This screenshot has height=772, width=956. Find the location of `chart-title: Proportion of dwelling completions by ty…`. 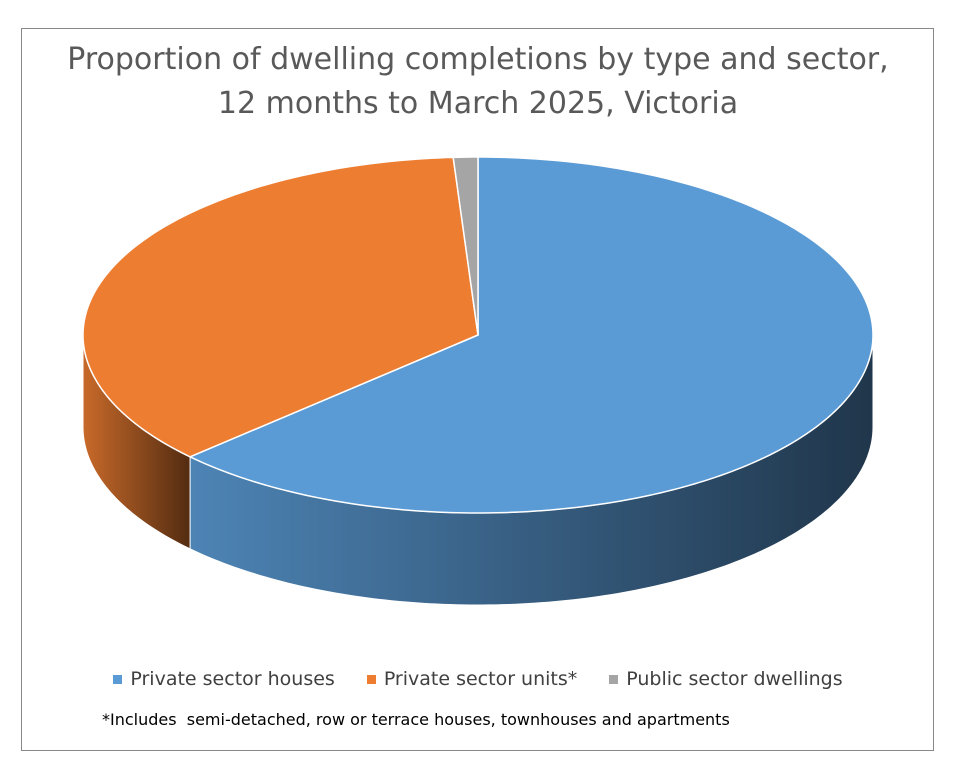

chart-title: Proportion of dwelling completions by ty… is located at coordinates (478, 81).